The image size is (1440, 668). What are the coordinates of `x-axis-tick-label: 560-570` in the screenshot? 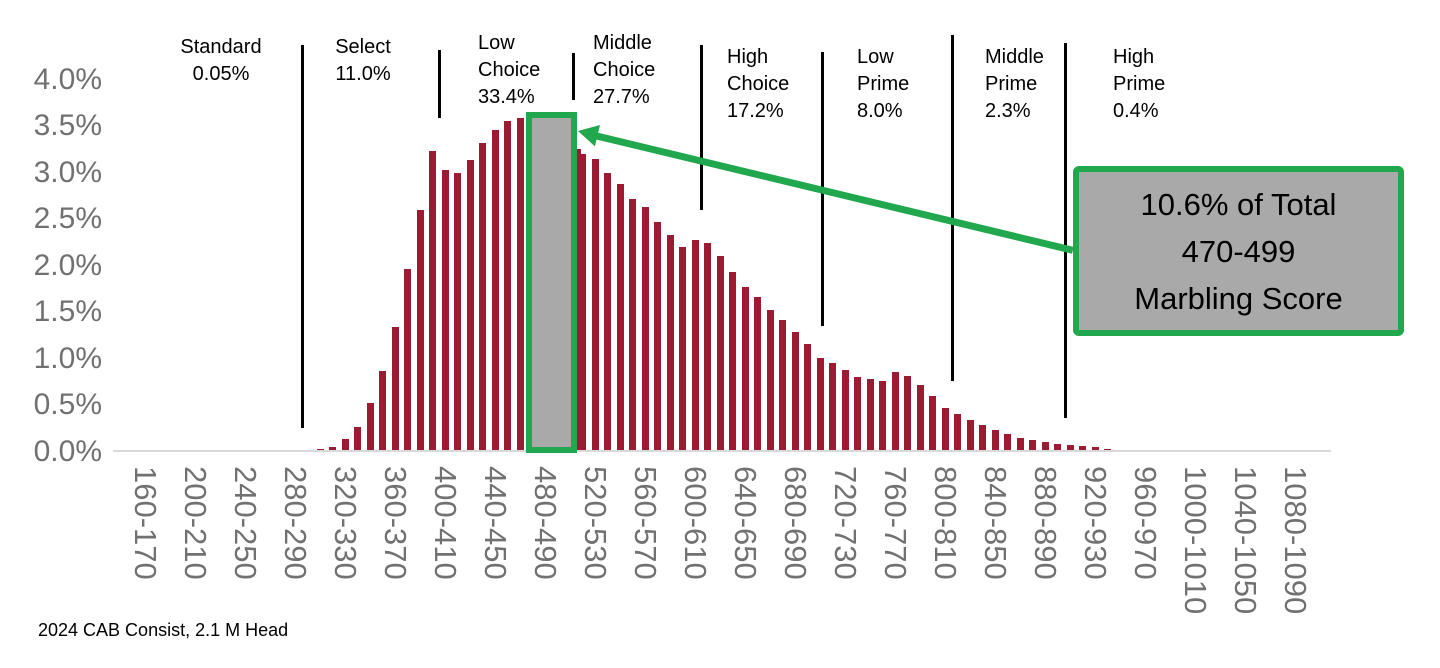 It's located at (645, 523).